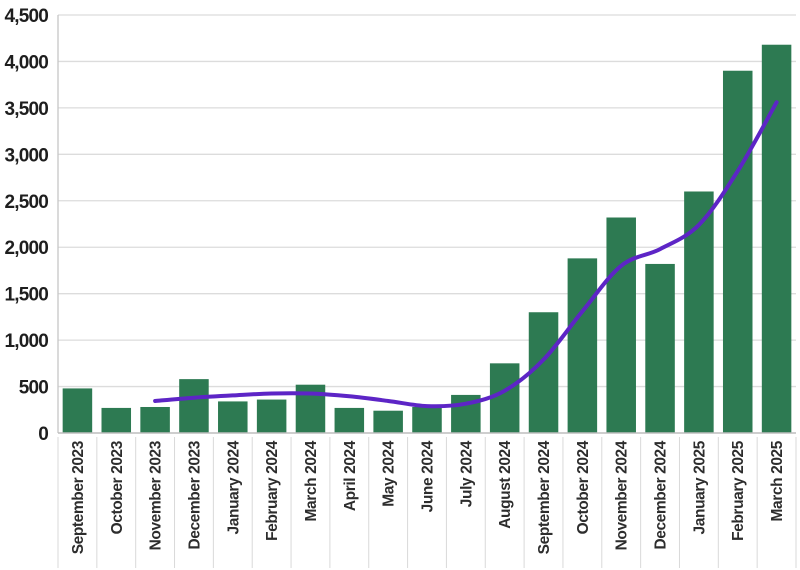 The image size is (800, 570). What do you see at coordinates (26, 62) in the screenshot?
I see `y-tick-label: 4,000` at bounding box center [26, 62].